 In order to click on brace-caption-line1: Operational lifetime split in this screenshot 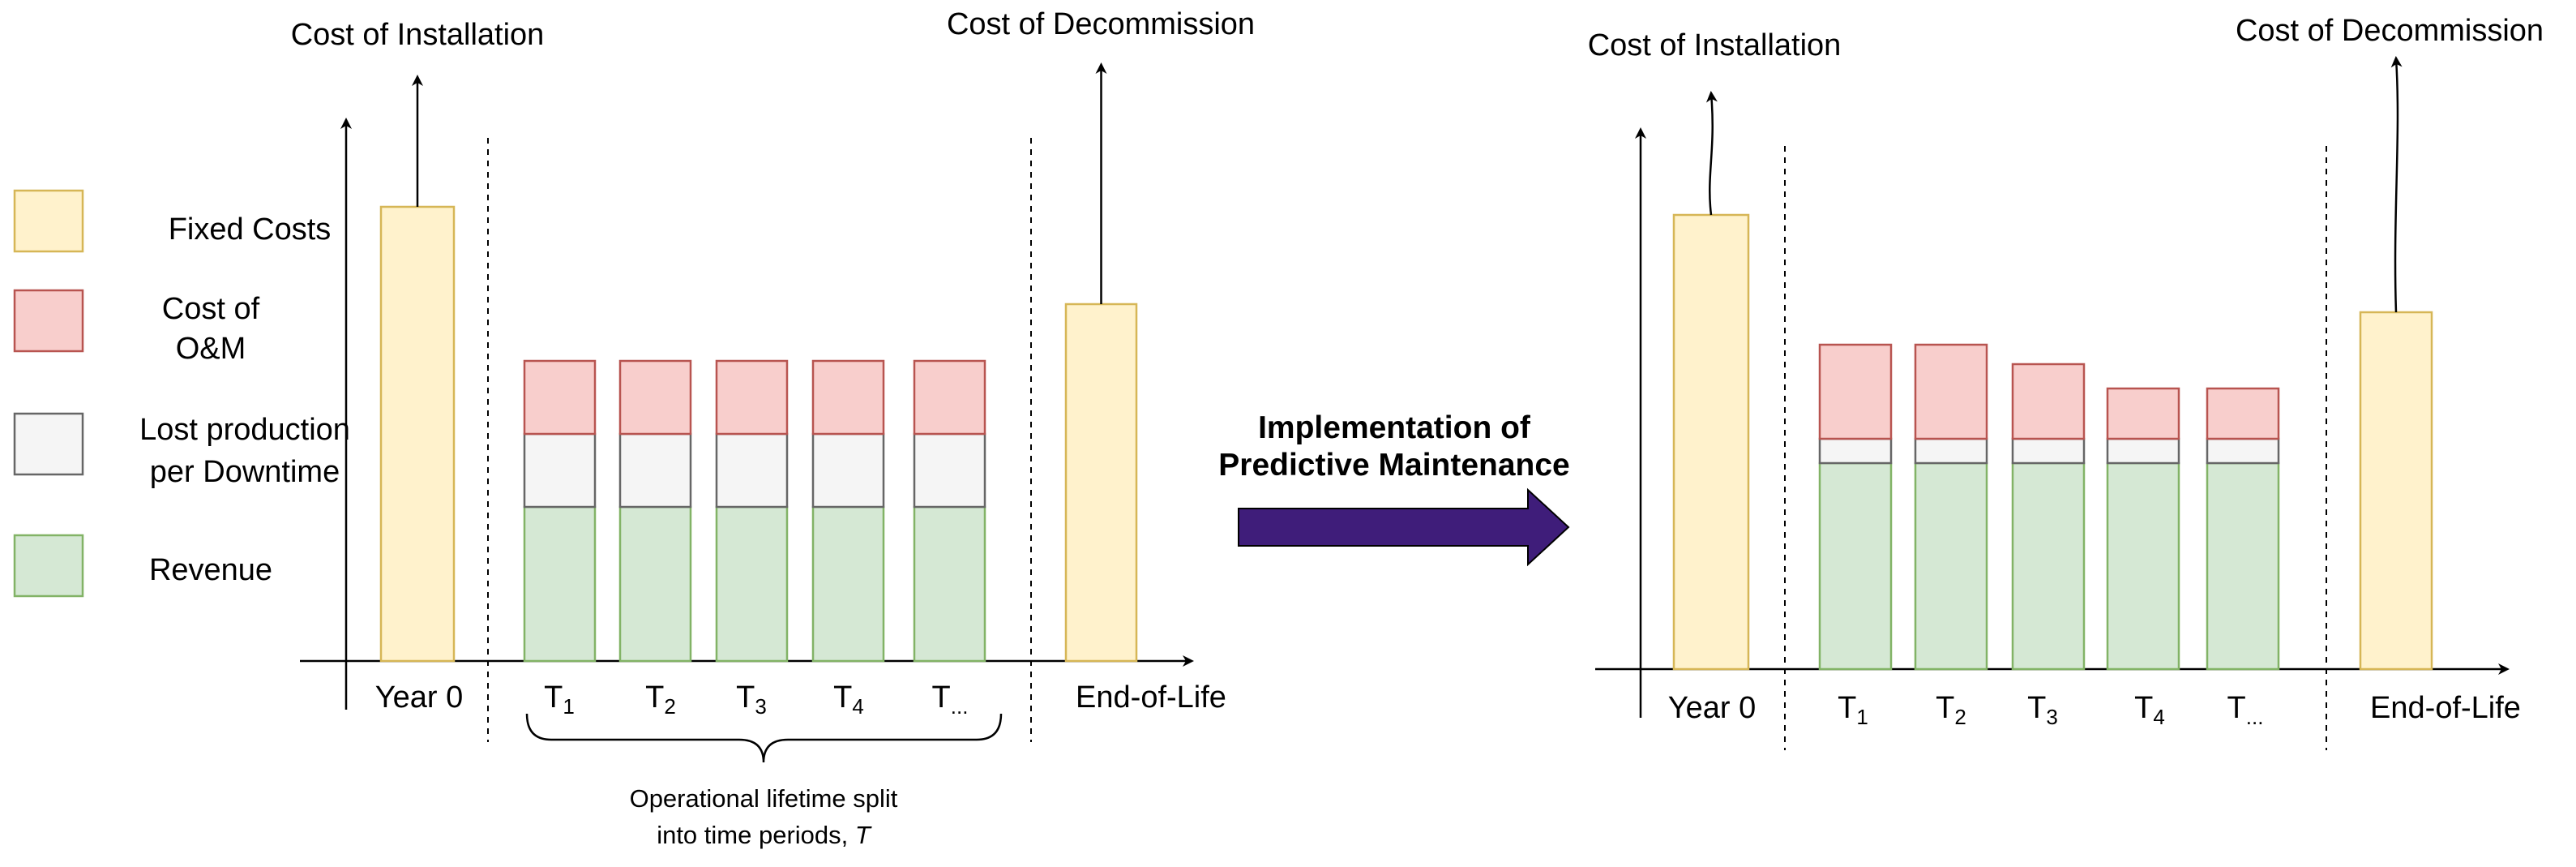, I will do `click(764, 798)`.